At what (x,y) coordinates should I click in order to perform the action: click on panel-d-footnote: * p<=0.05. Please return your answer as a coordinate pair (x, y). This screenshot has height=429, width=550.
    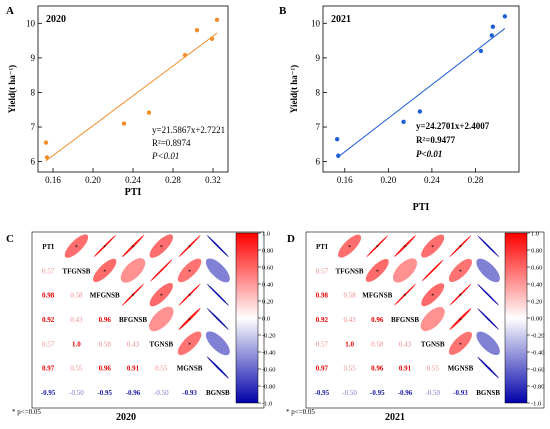
    Looking at the image, I should click on (300, 412).